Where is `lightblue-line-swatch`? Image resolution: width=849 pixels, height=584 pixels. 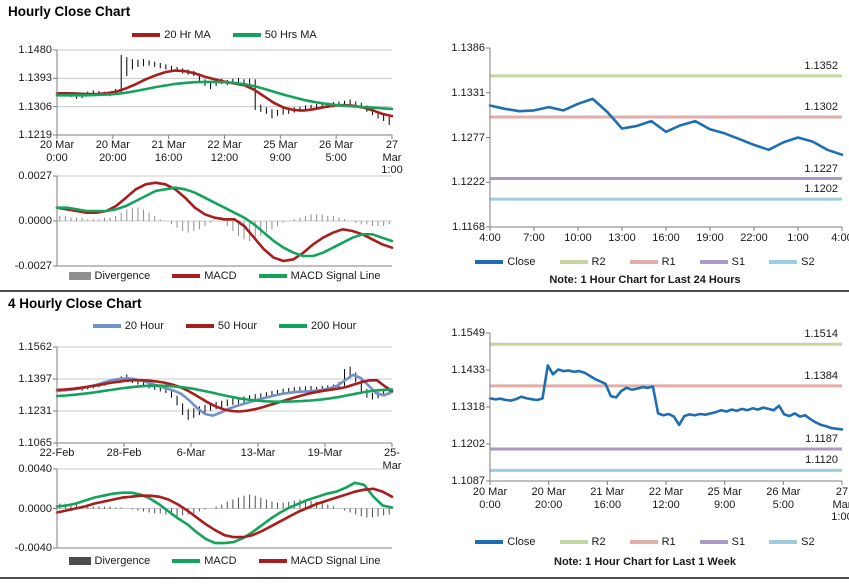
lightblue-line-swatch is located at coordinates (783, 542).